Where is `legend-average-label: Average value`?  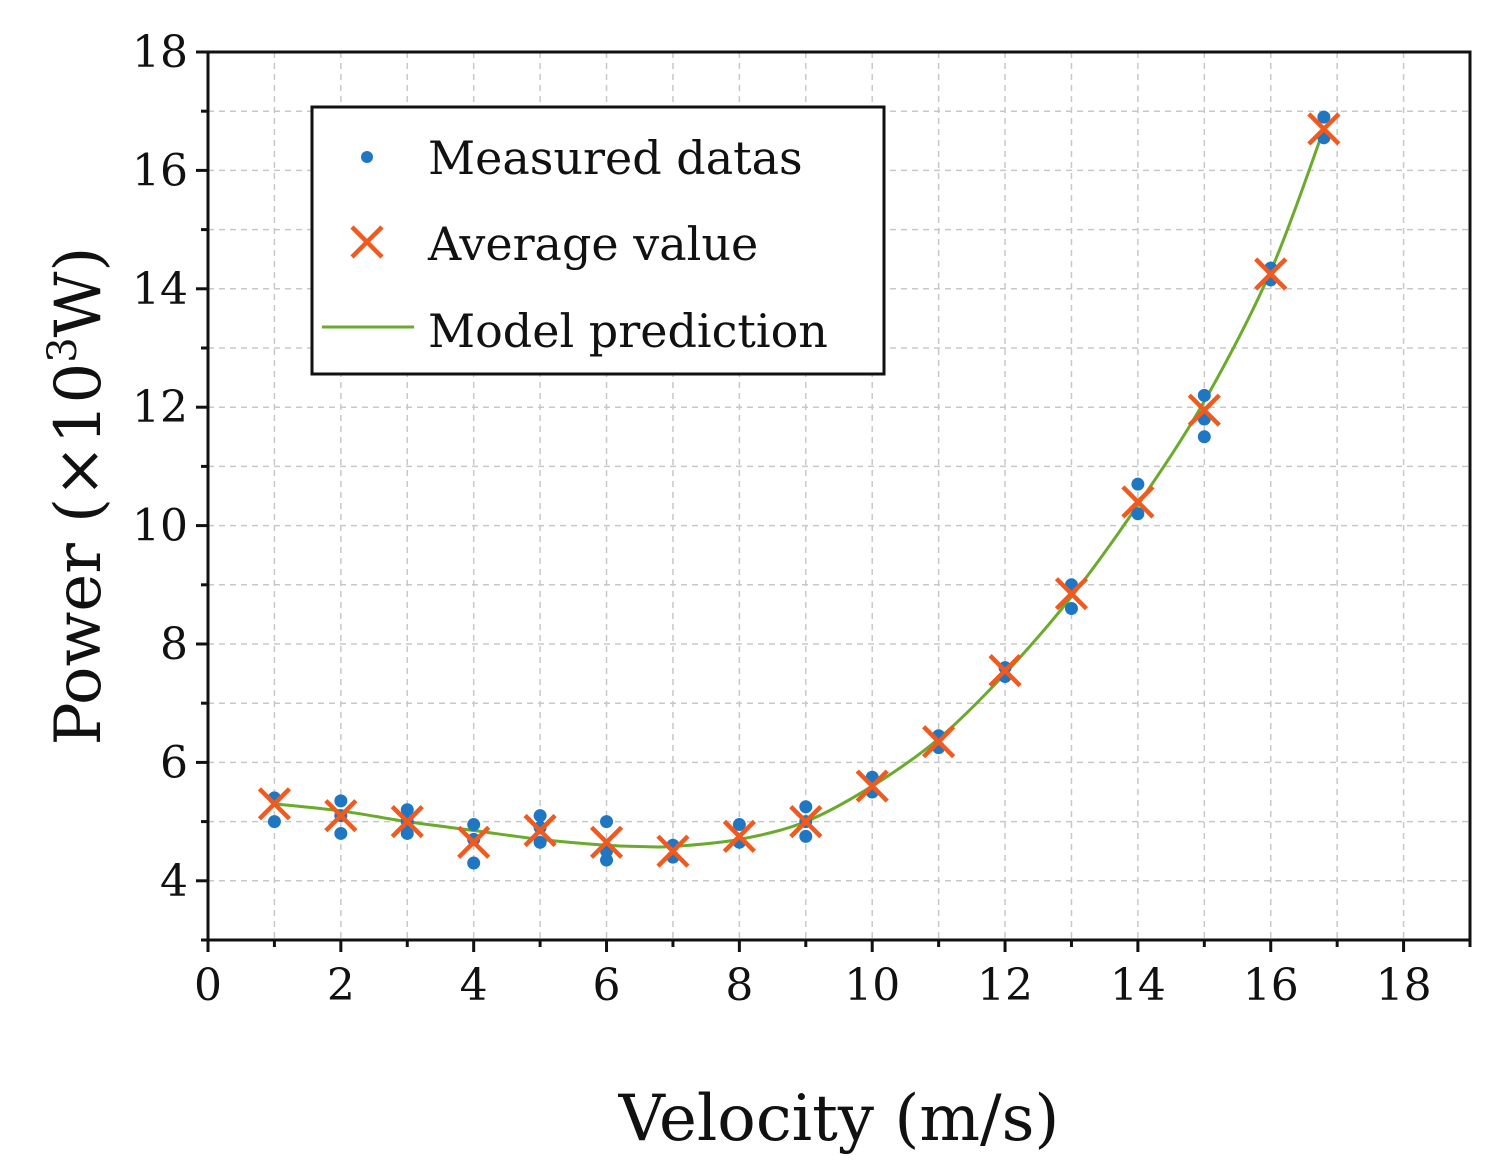
legend-average-label: Average value is located at coordinates (592, 244).